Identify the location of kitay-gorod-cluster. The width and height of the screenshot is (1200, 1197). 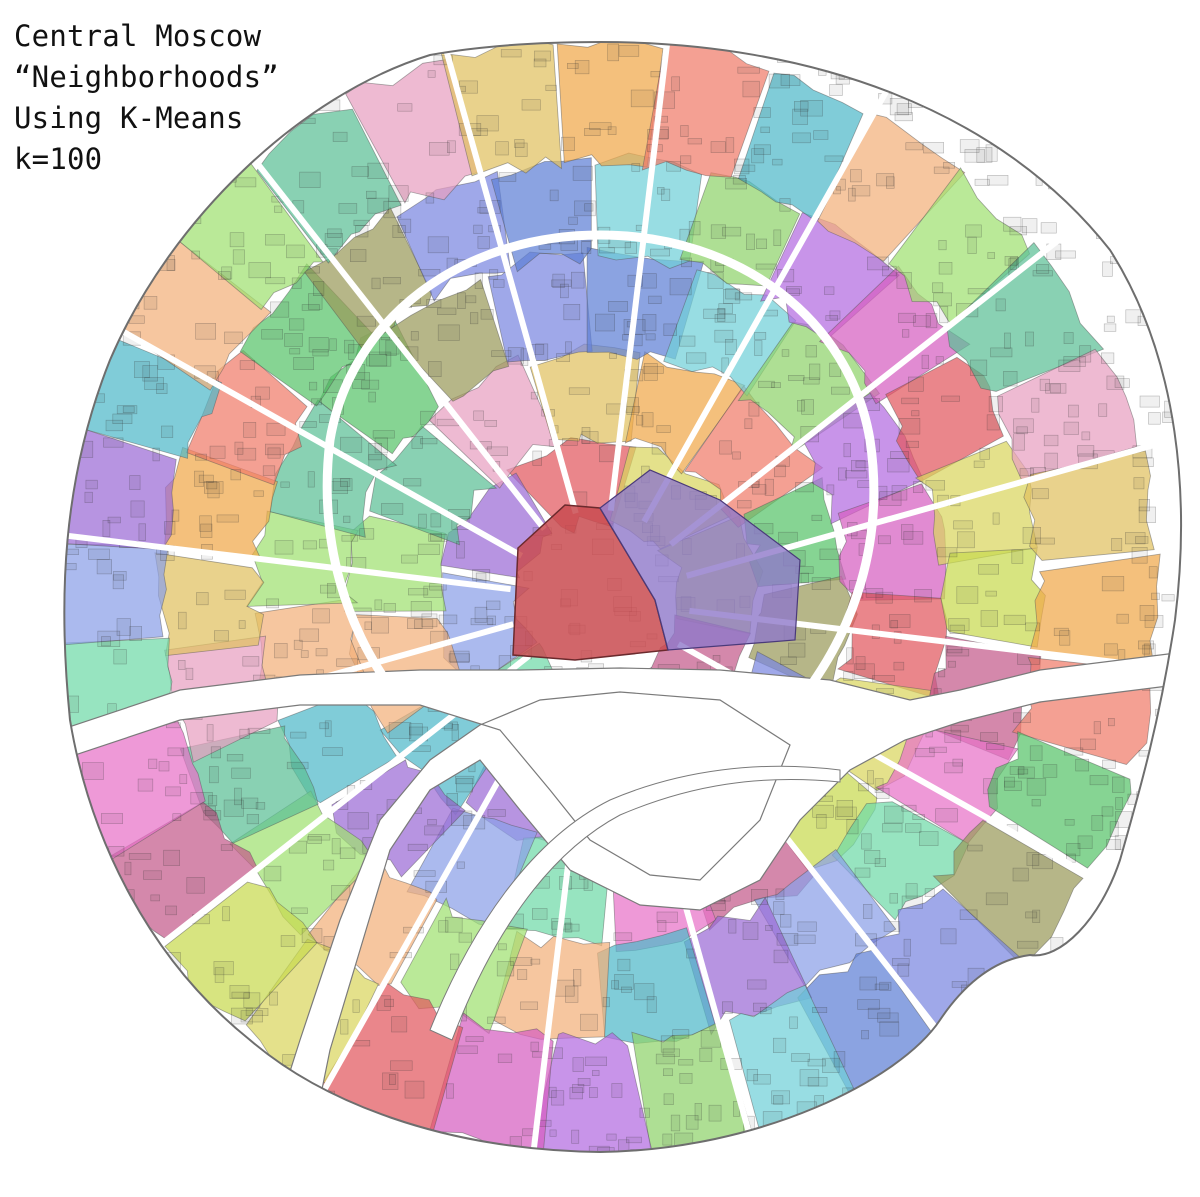
(700, 560).